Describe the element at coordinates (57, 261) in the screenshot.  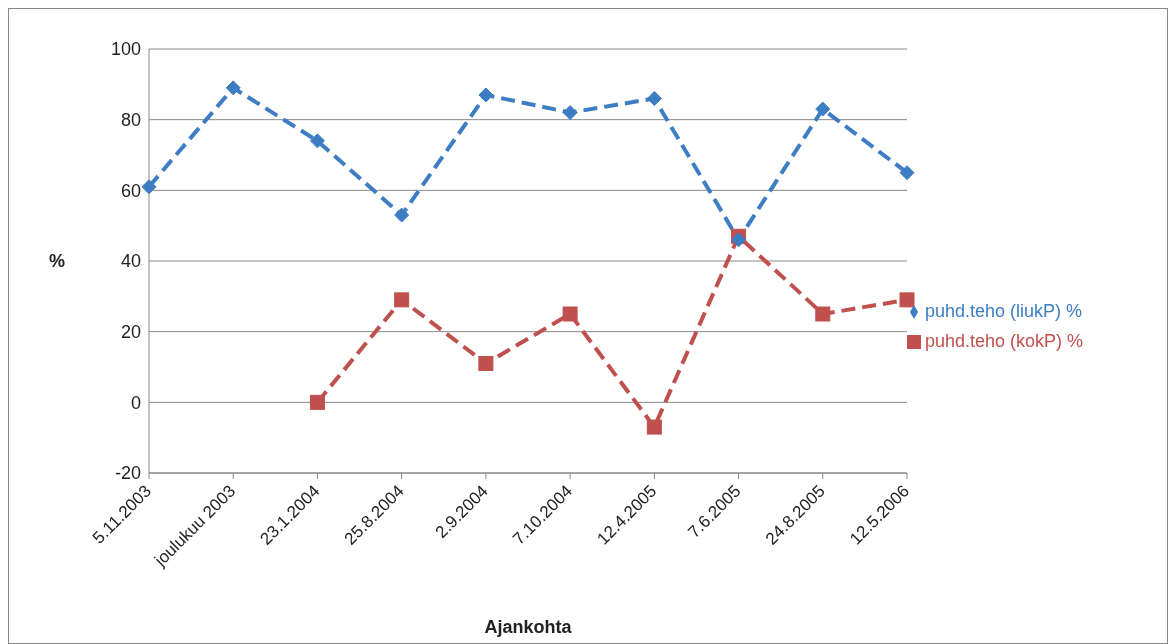
I see `y-axis-title: %` at that location.